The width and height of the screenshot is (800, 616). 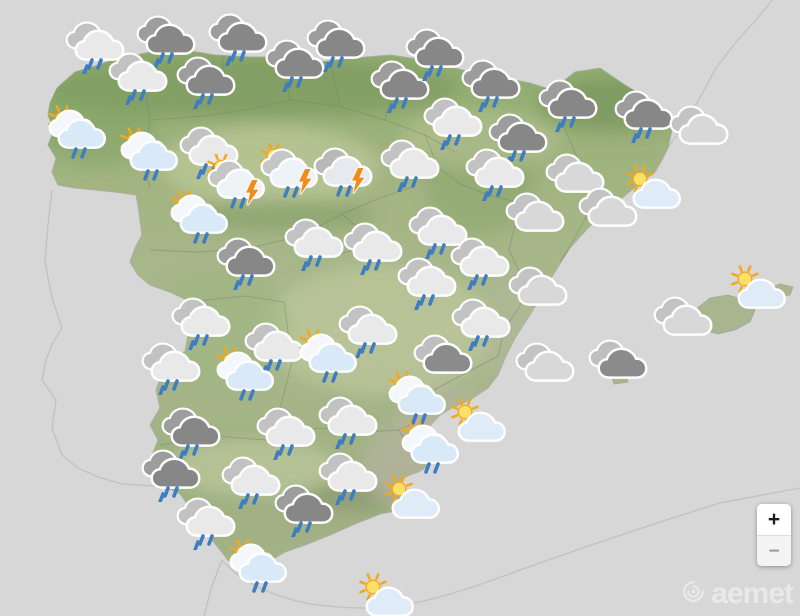 I want to click on portugal-coastline, so click(x=98, y=338).